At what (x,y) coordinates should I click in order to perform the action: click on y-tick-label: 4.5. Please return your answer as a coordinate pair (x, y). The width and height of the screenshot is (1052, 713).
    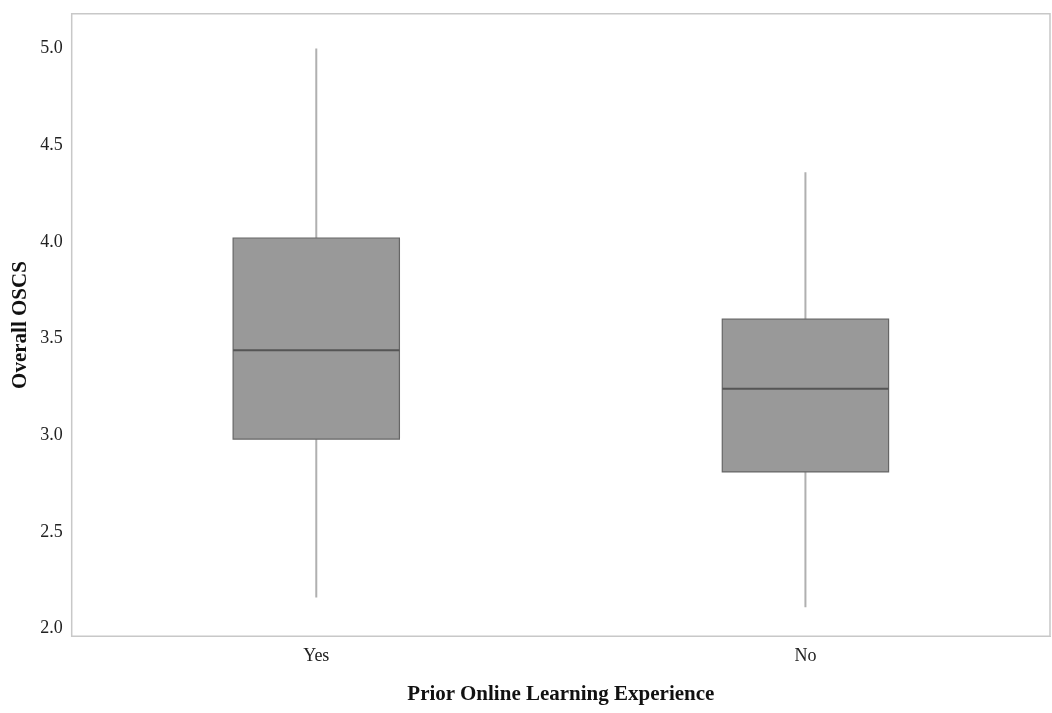
    Looking at the image, I should click on (51, 143).